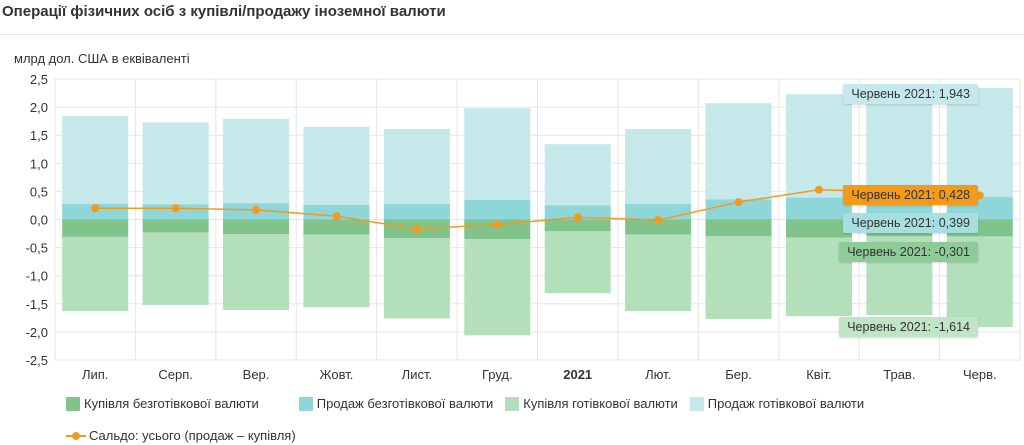 This screenshot has height=445, width=1024. I want to click on x-tick-label: Бер., so click(738, 374).